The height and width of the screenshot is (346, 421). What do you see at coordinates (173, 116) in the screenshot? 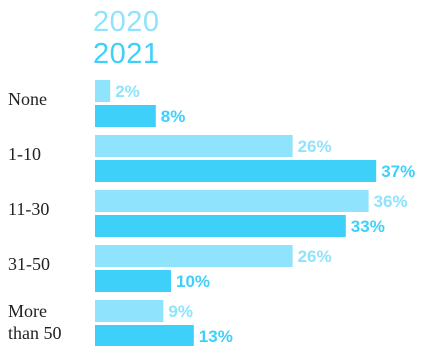
I see `value-label-2021-none: 8%` at bounding box center [173, 116].